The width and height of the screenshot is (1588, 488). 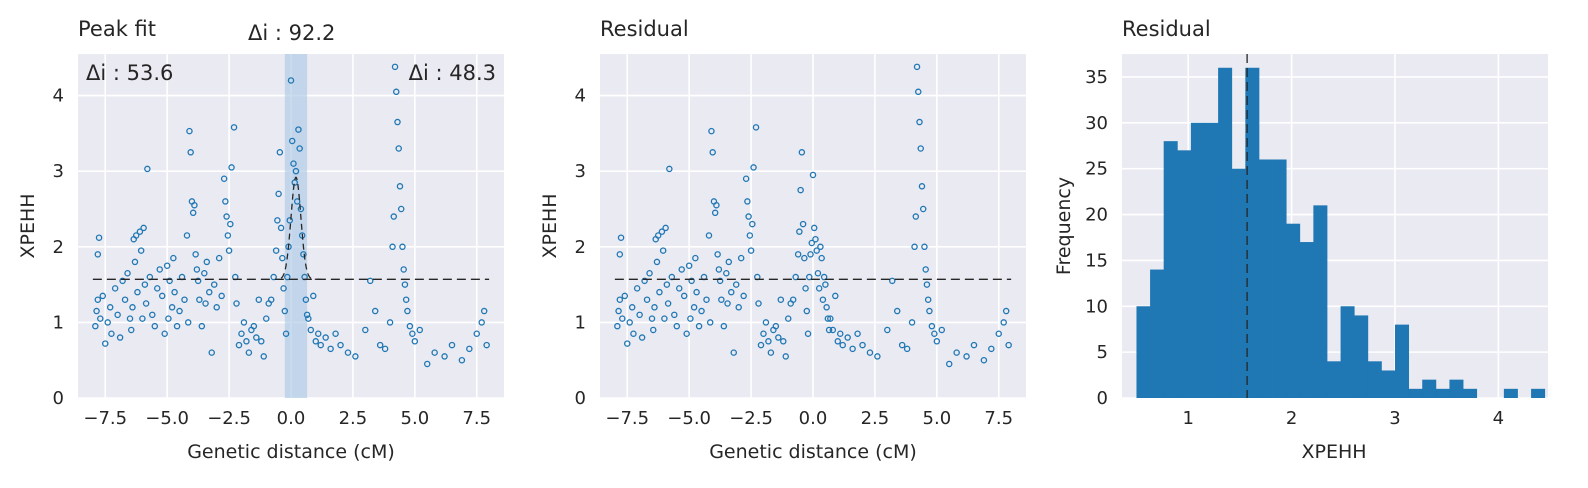 What do you see at coordinates (58, 171) in the screenshot?
I see `peak-fit-ytick-label: 3` at bounding box center [58, 171].